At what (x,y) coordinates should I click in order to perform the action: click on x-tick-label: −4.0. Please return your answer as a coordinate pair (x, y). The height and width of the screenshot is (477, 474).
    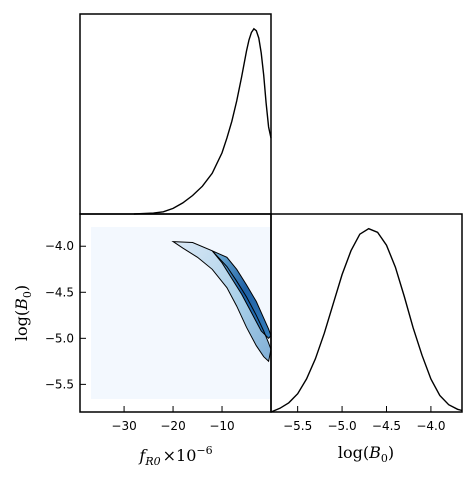
    Looking at the image, I should click on (430, 426).